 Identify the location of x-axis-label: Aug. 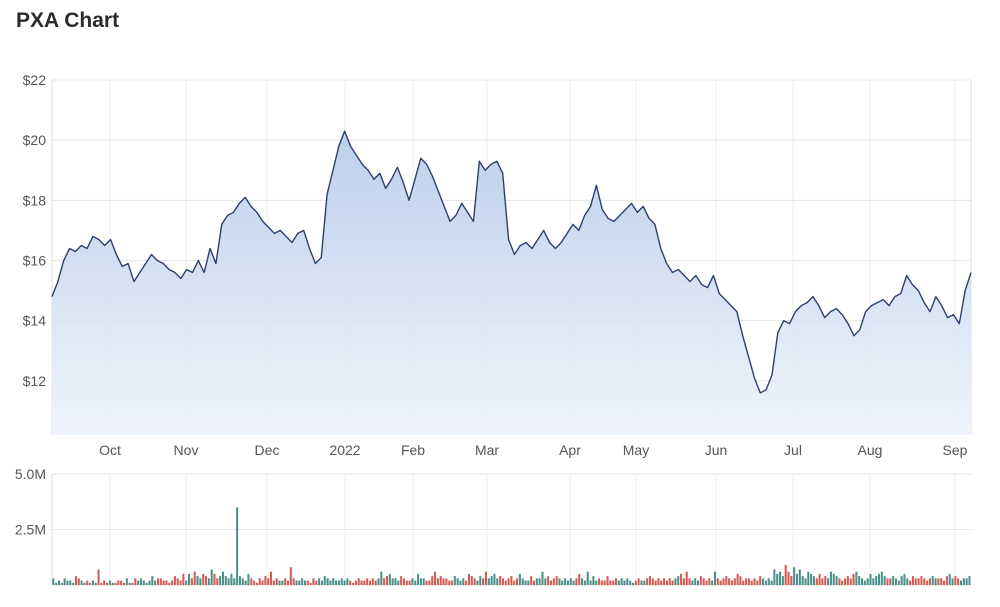
(870, 450).